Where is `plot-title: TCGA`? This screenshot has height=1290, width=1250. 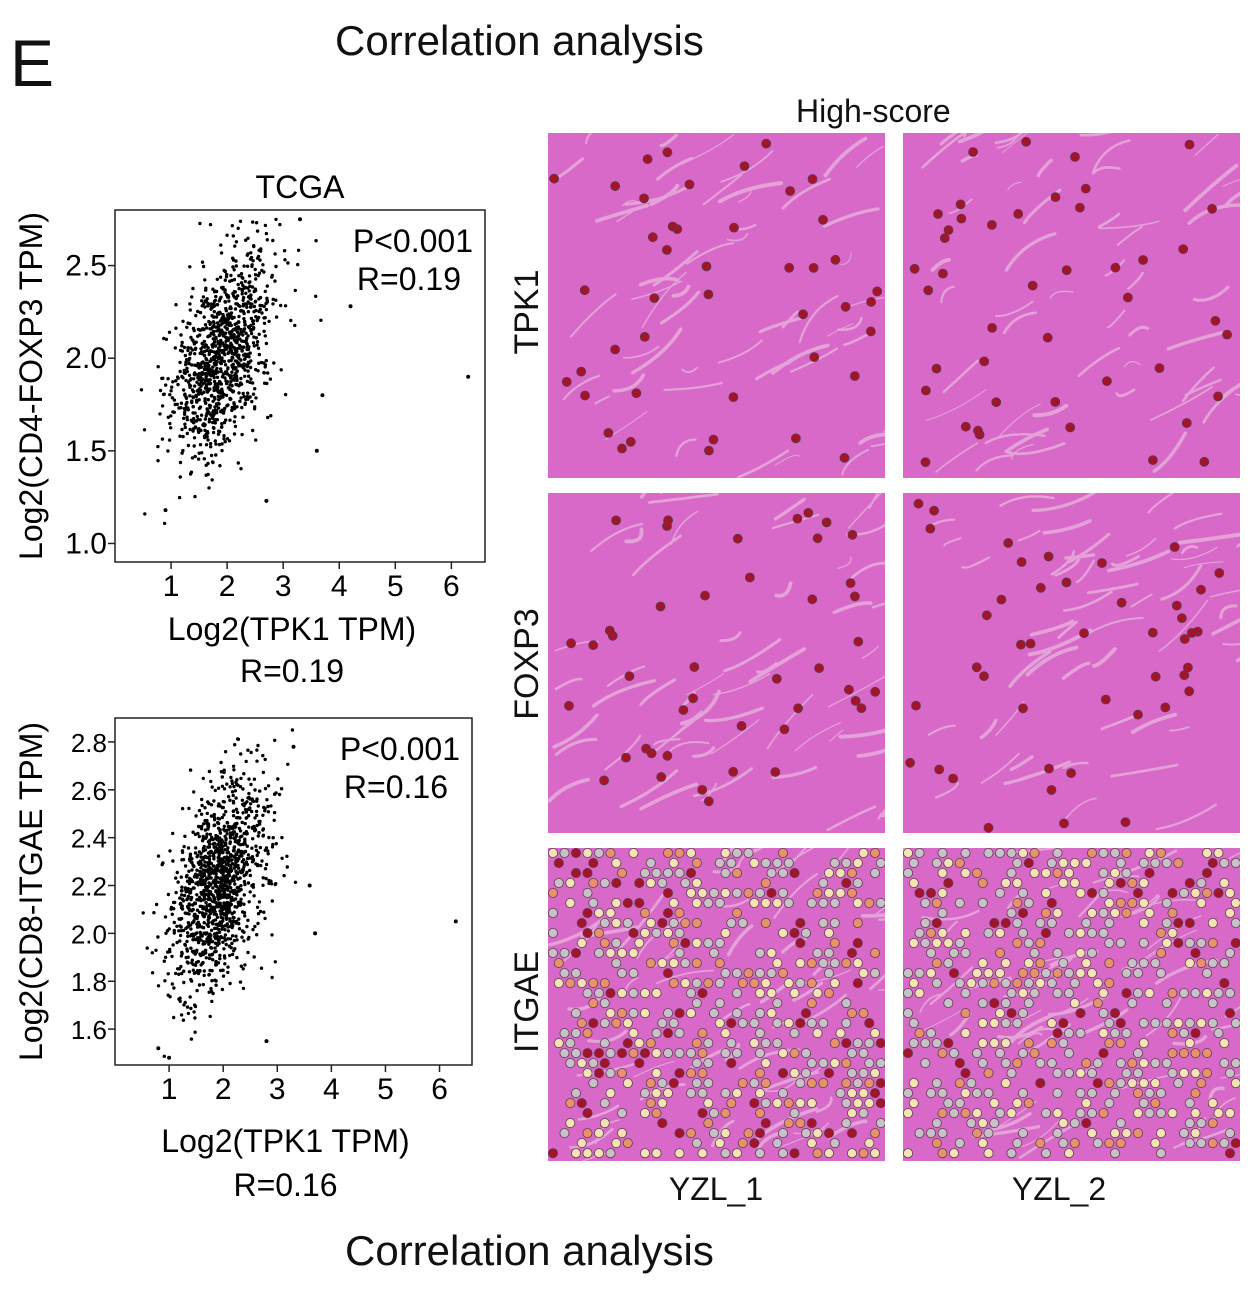 plot-title: TCGA is located at coordinates (301, 187).